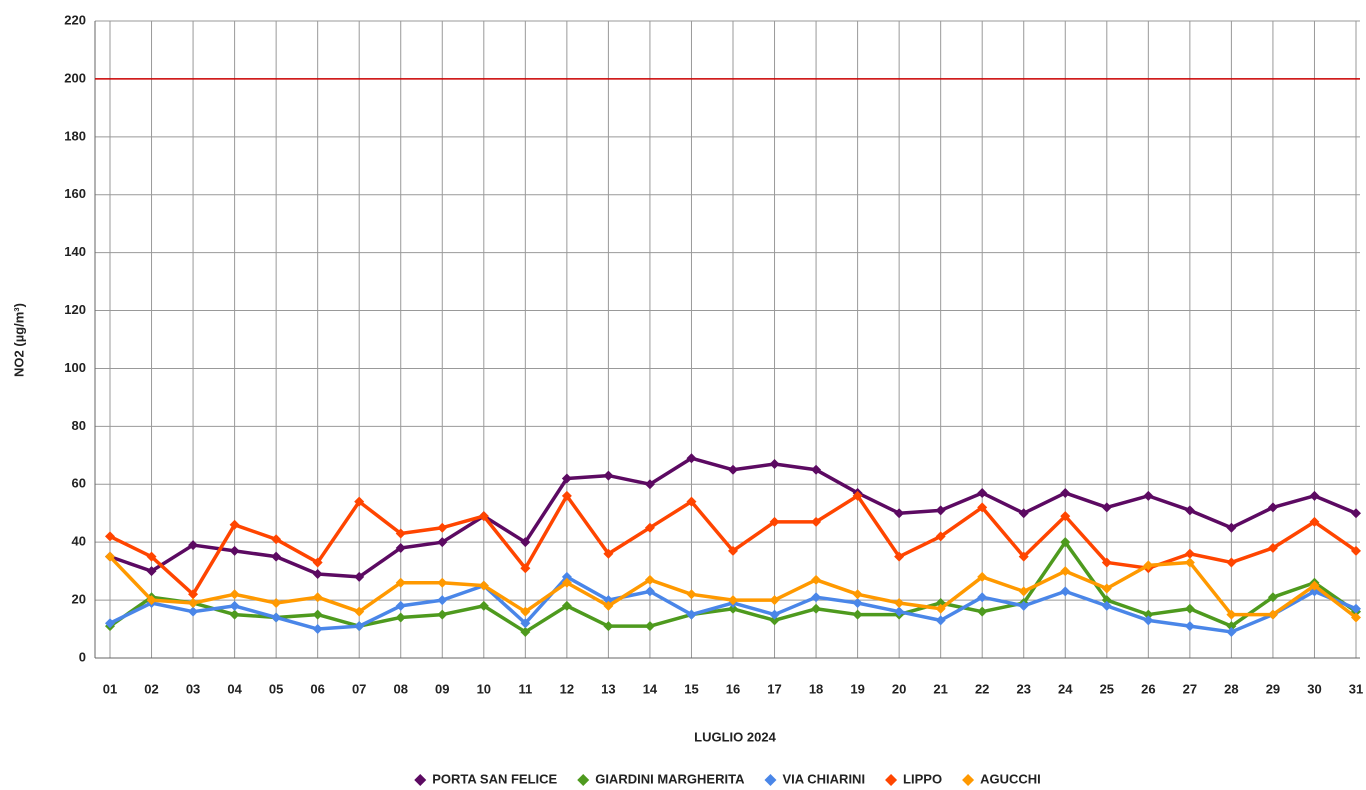 The height and width of the screenshot is (790, 1366). I want to click on x-tick-label: 16, so click(733, 688).